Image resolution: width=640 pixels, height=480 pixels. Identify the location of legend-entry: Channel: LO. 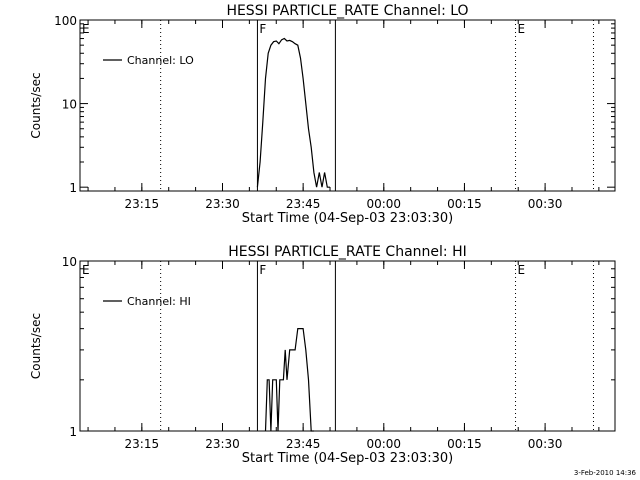
(160, 60).